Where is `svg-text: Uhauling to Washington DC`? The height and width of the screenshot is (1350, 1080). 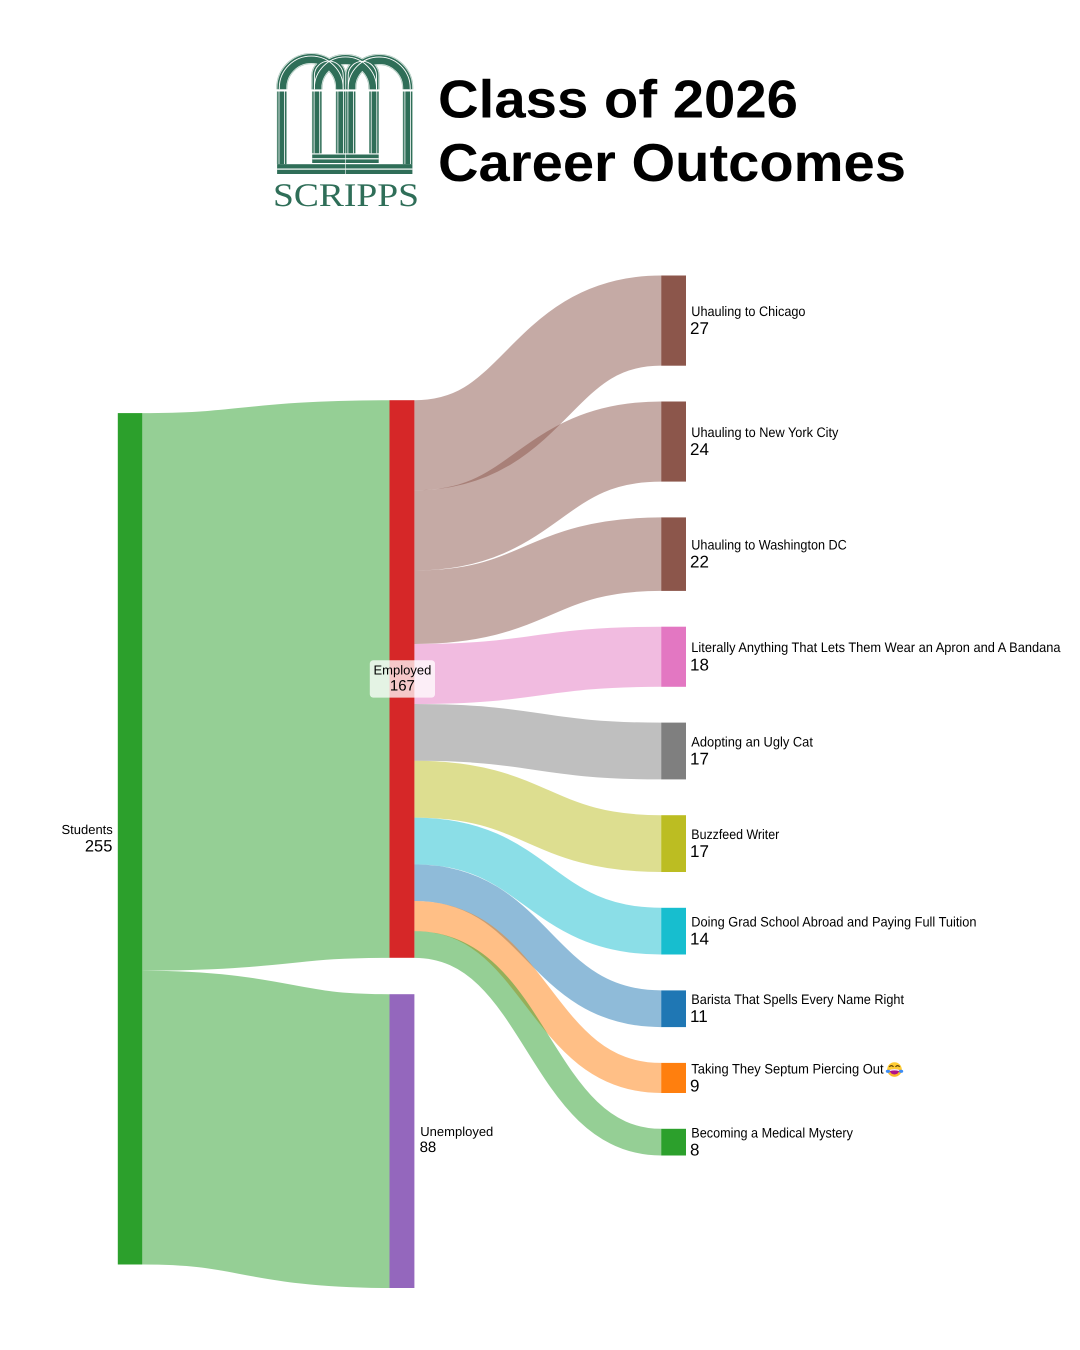 svg-text: Uhauling to Washington DC is located at coordinates (769, 545).